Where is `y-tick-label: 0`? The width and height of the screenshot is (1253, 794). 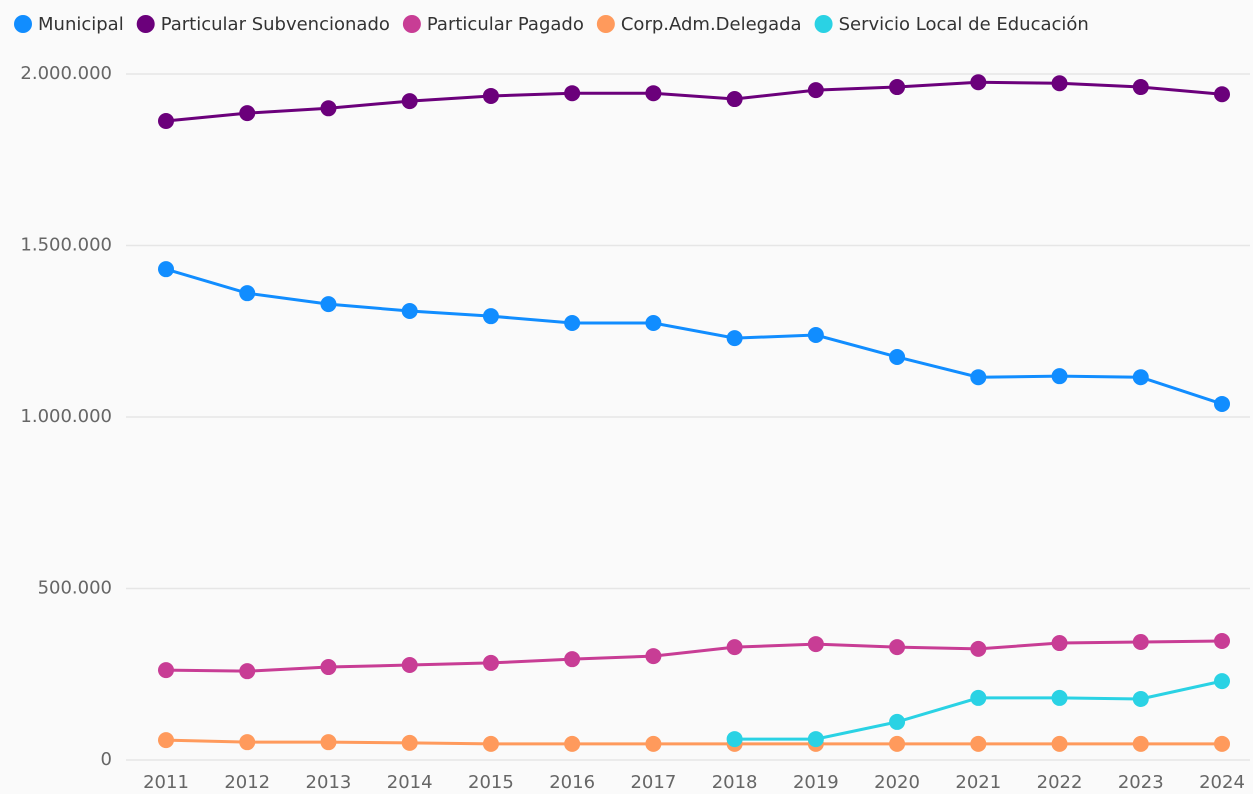 y-tick-label: 0 is located at coordinates (106, 759).